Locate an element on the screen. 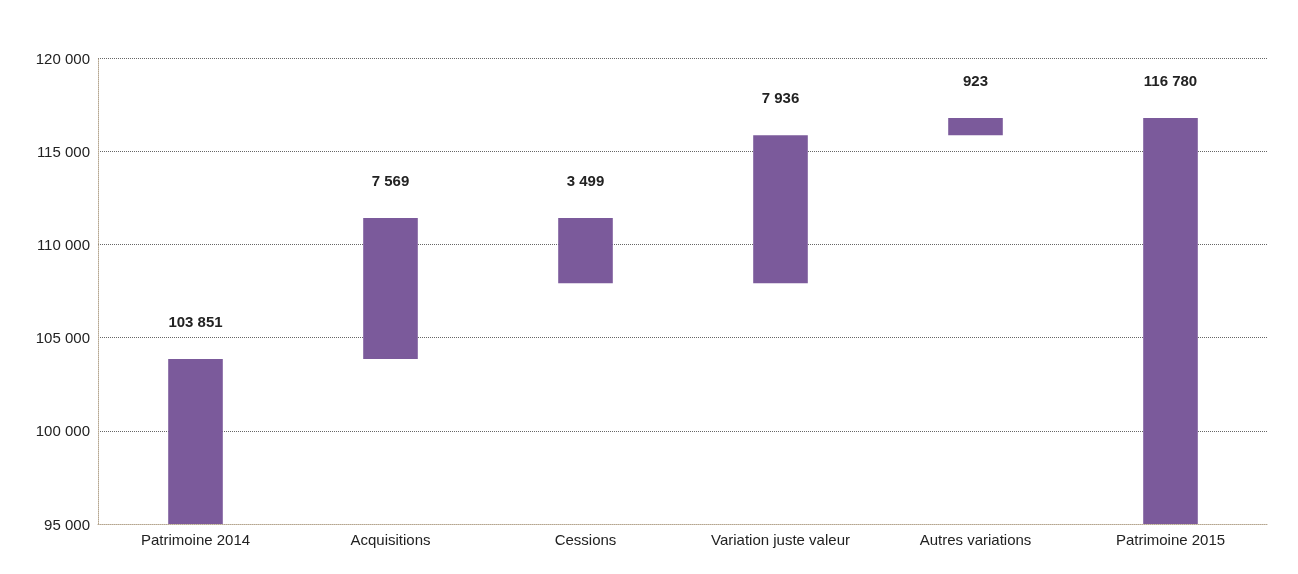  y-tick-label: 115 000 is located at coordinates (63, 151).